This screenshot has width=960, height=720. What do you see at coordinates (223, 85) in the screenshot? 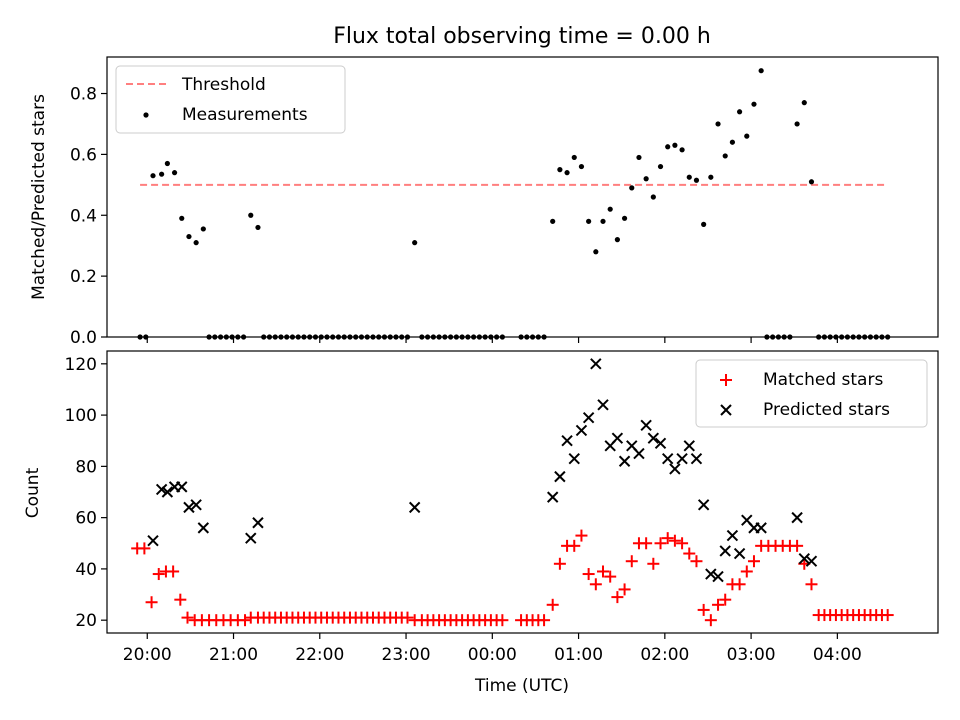
I see `legend-threshold-label: Threshold` at bounding box center [223, 85].